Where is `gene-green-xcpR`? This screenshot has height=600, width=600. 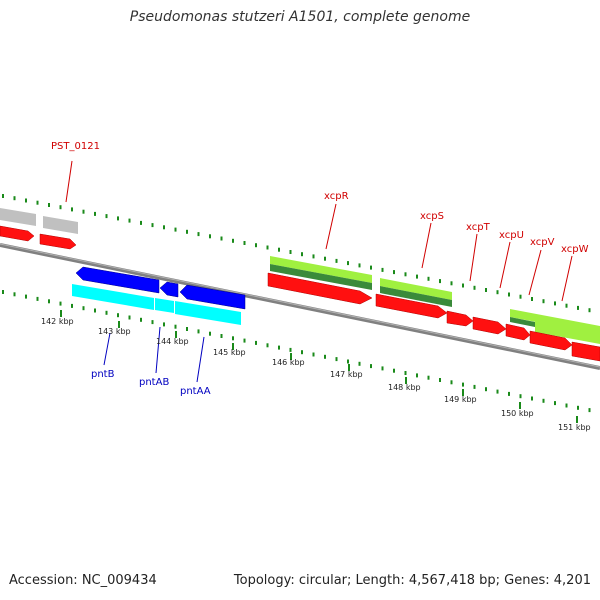
gene-green-xcpR is located at coordinates (321, 269).